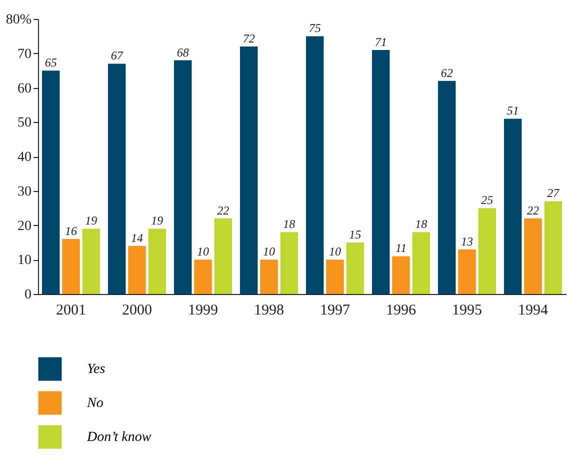 The image size is (575, 465). I want to click on data-label: 75, so click(314, 28).